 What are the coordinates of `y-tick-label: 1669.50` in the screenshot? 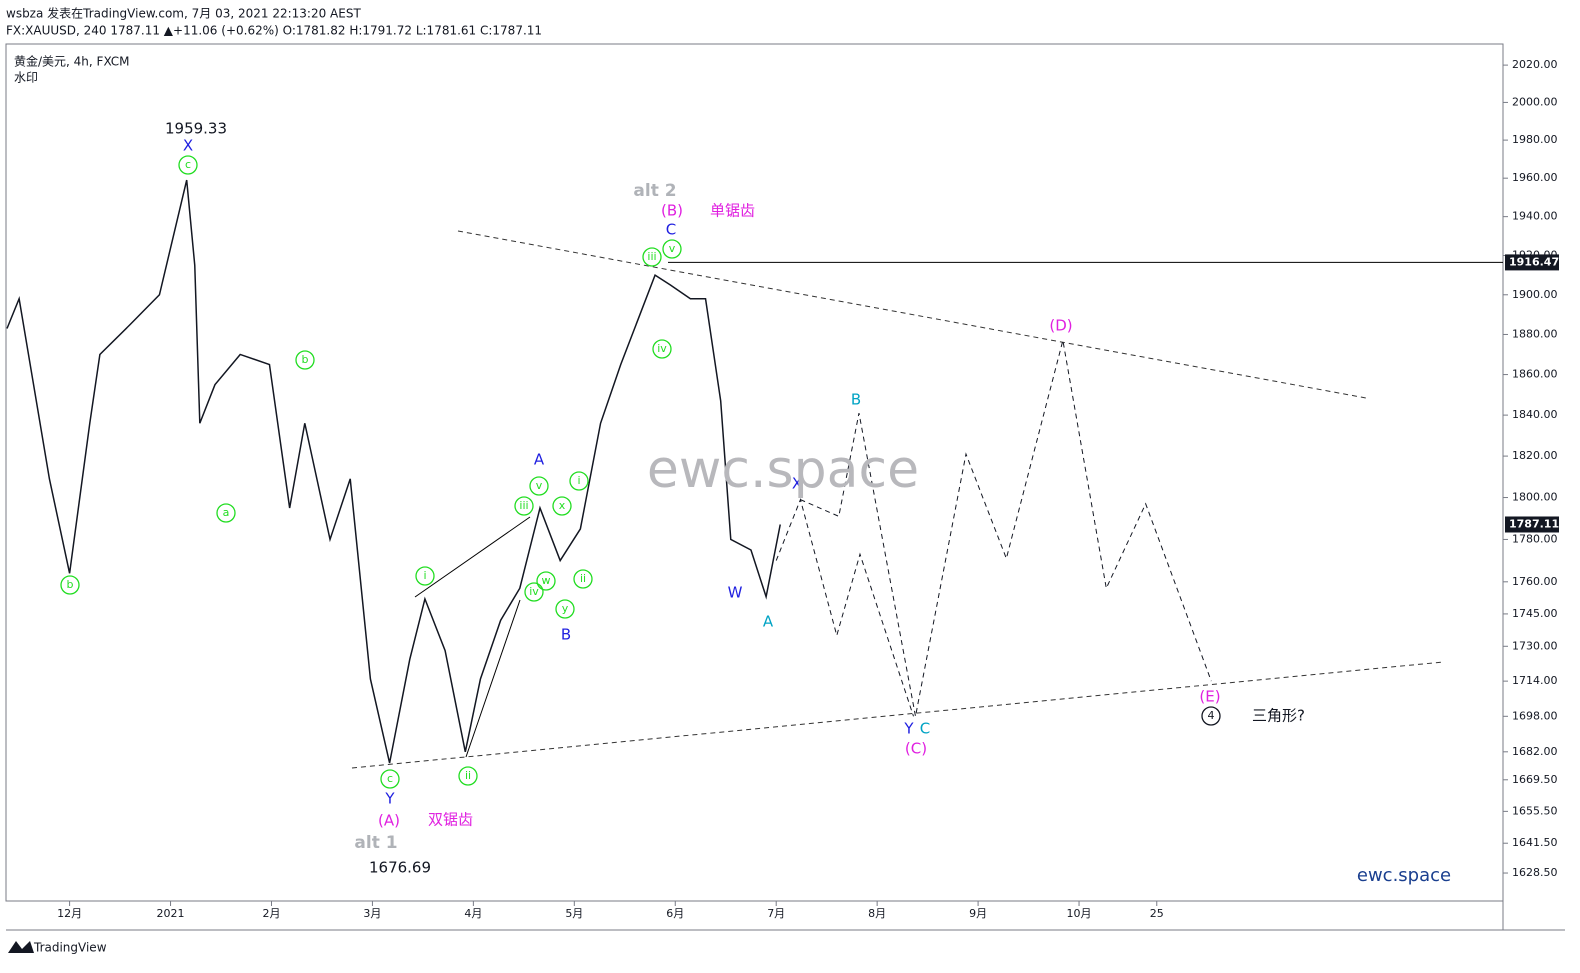 It's located at (1535, 779).